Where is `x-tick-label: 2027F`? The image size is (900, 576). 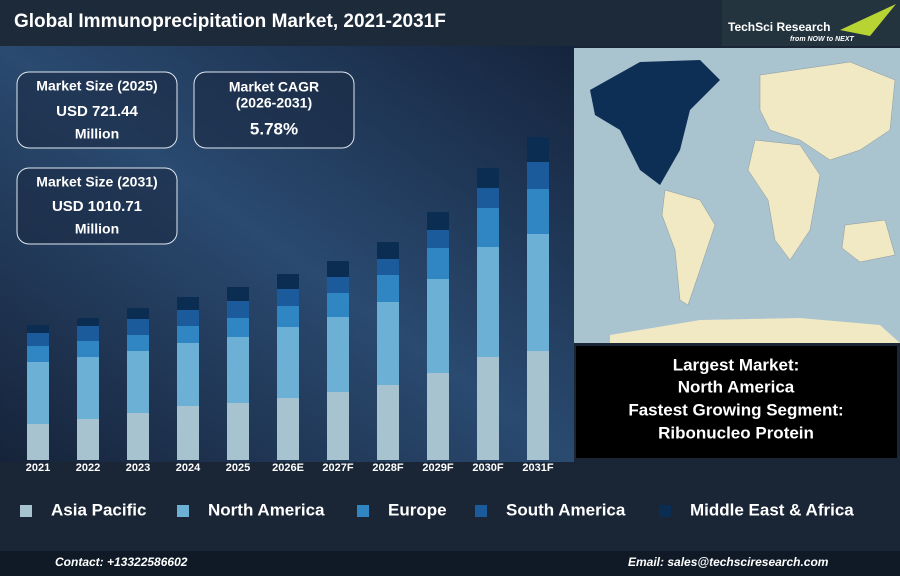 x-tick-label: 2027F is located at coordinates (337, 468).